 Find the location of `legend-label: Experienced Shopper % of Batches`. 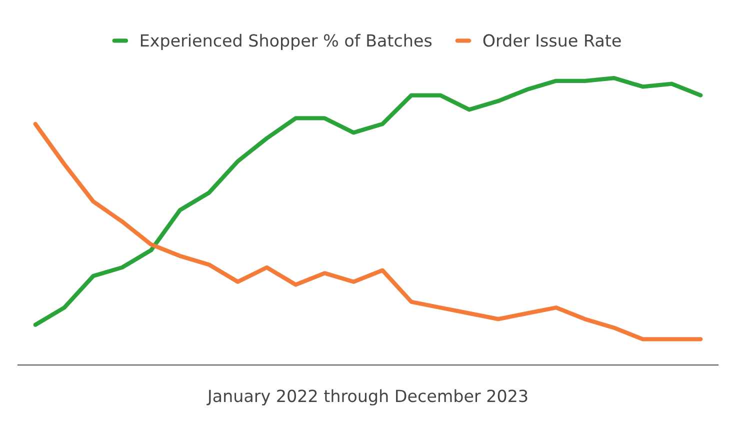

legend-label: Experienced Shopper % of Batches is located at coordinates (286, 42).